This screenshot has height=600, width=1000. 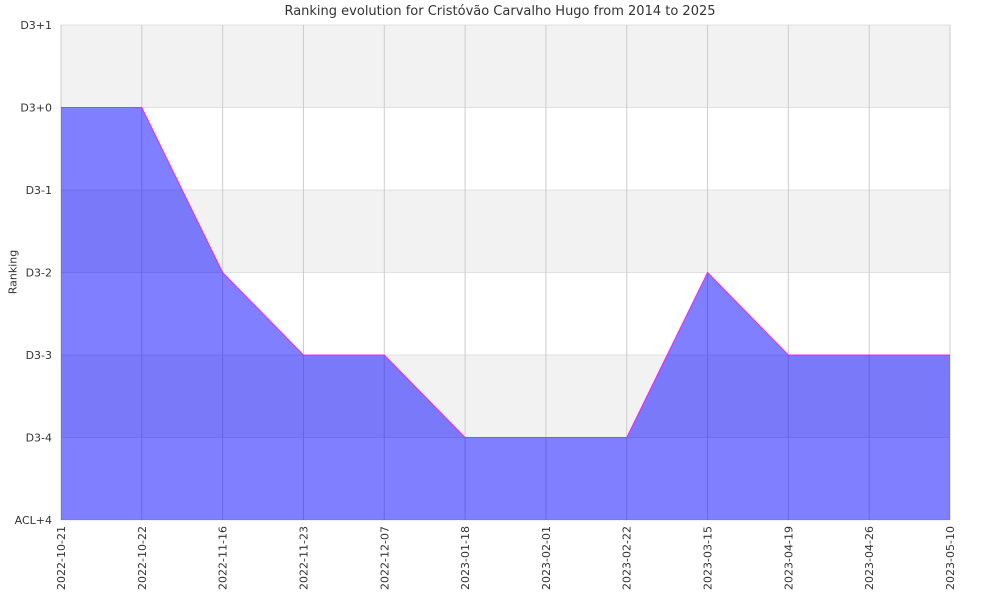 I want to click on x-tick-label: 2022-12-07, so click(x=384, y=558).